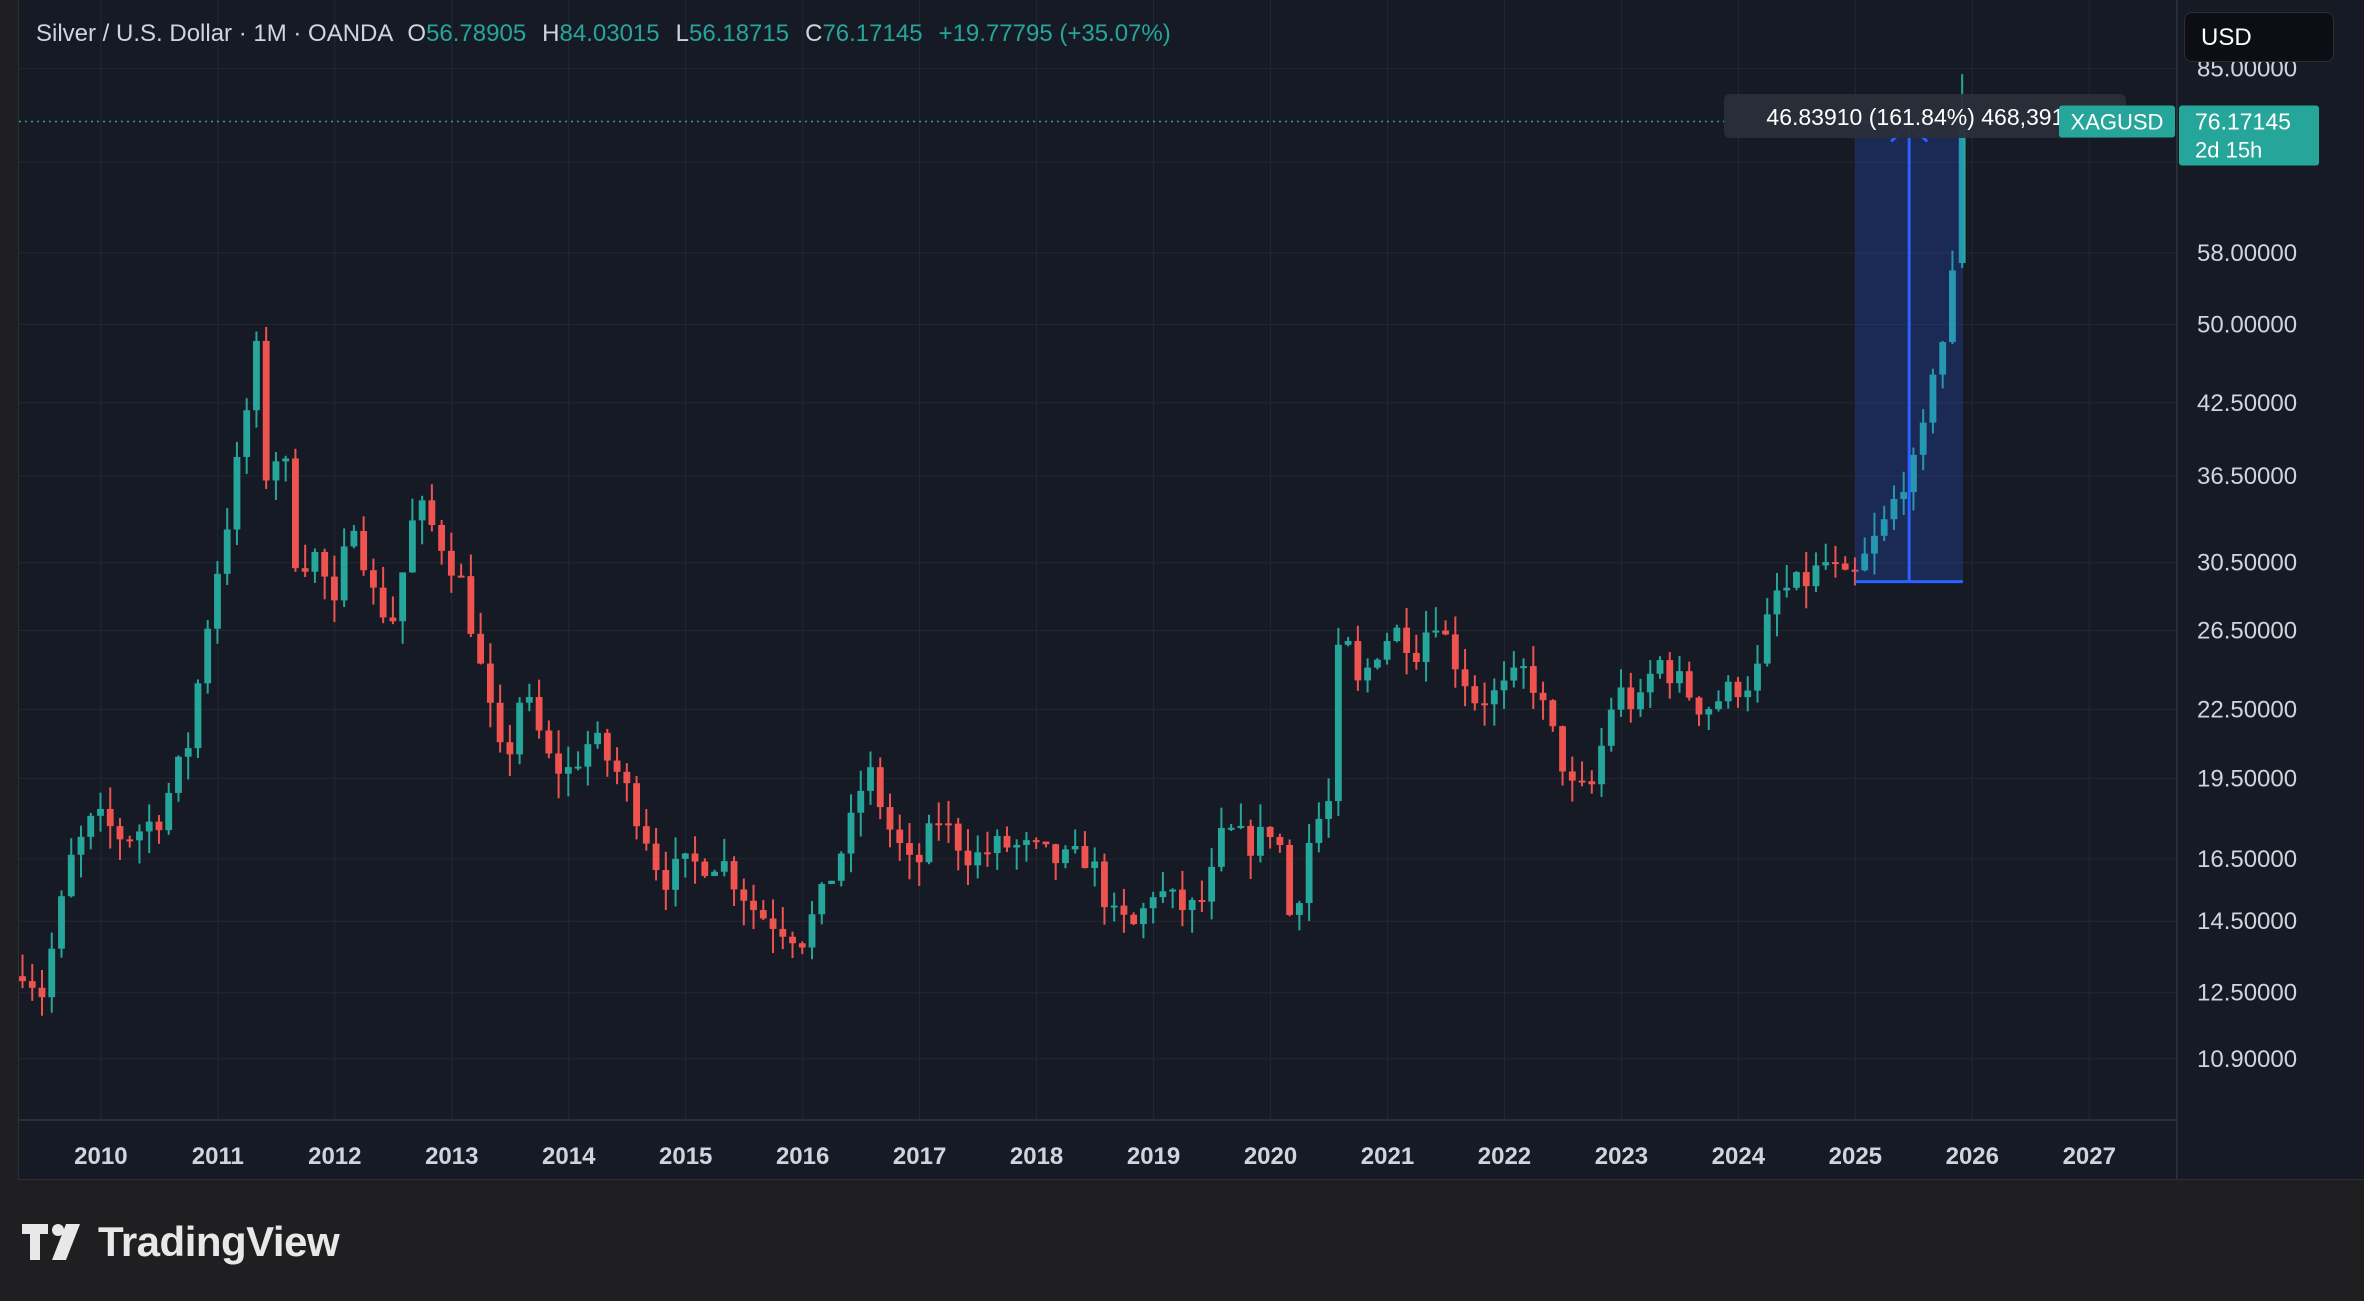  What do you see at coordinates (1855, 1156) in the screenshot?
I see `x-tick-label: 2025` at bounding box center [1855, 1156].